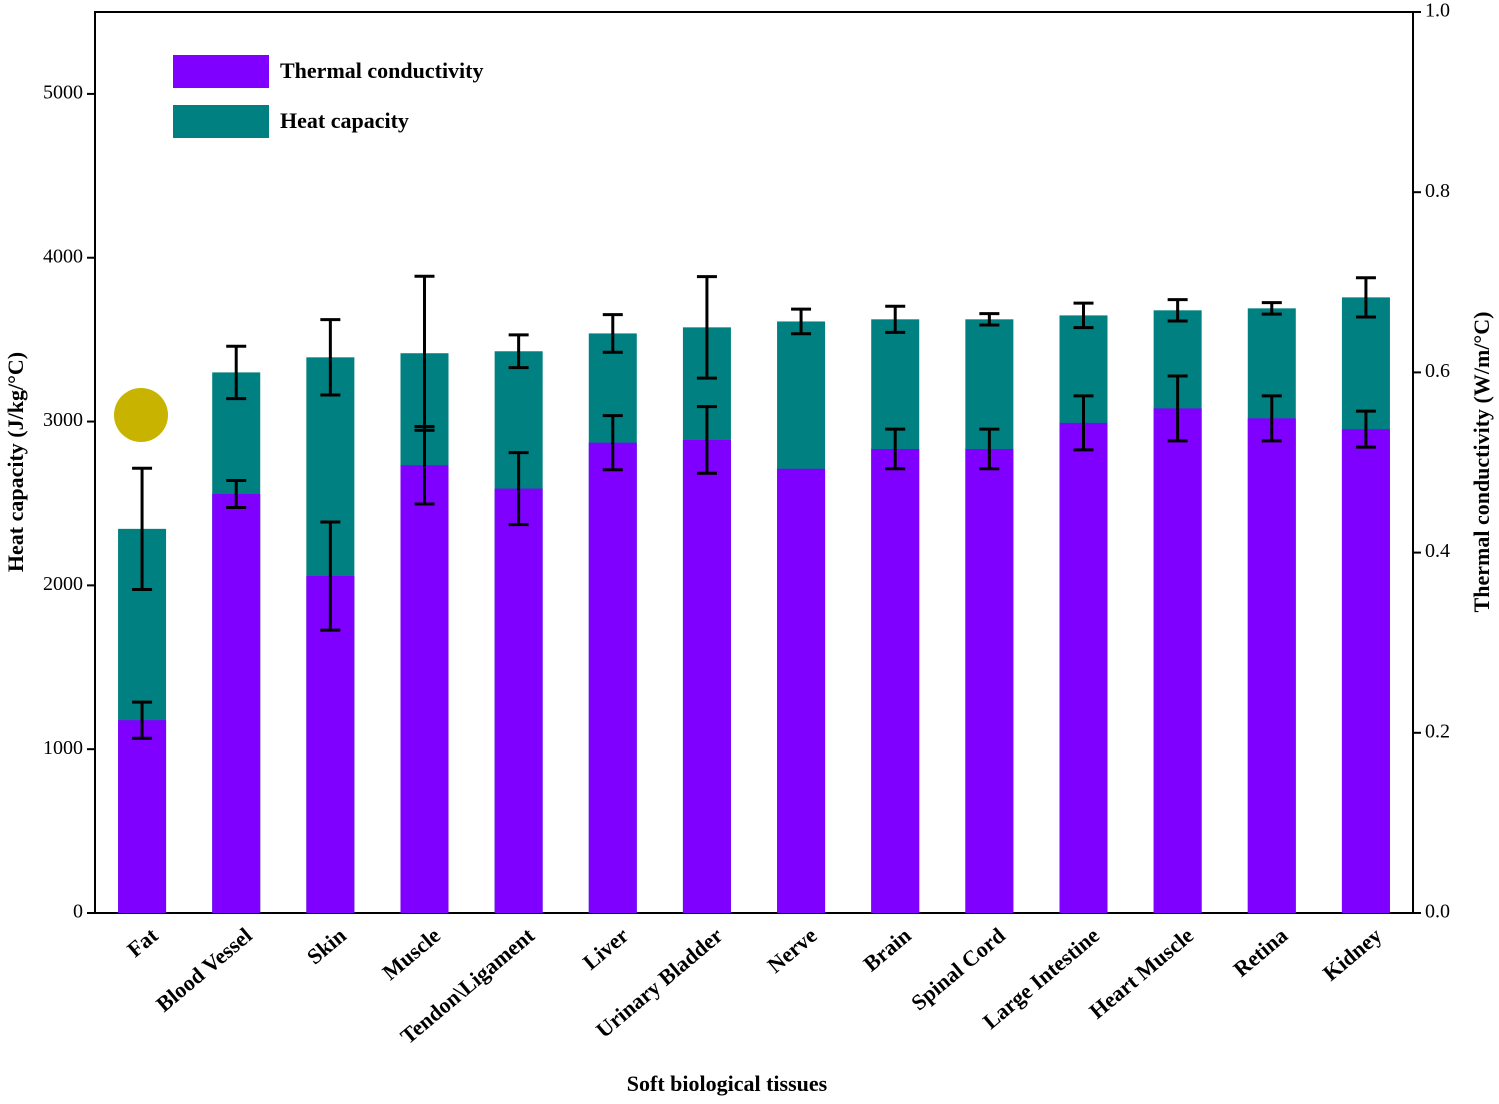 The height and width of the screenshot is (1104, 1499). What do you see at coordinates (606, 948) in the screenshot?
I see `x-tick-label: Liver` at bounding box center [606, 948].